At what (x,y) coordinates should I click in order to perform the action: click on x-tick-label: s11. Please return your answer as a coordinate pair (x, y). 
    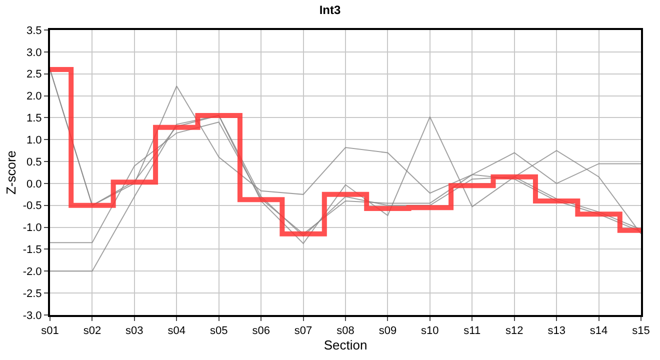
    Looking at the image, I should click on (472, 331).